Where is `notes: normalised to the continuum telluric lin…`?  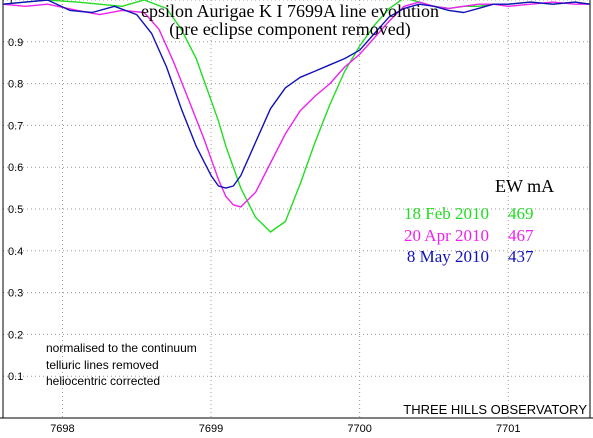 notes: normalised to the continuum telluric lin… is located at coordinates (121, 364).